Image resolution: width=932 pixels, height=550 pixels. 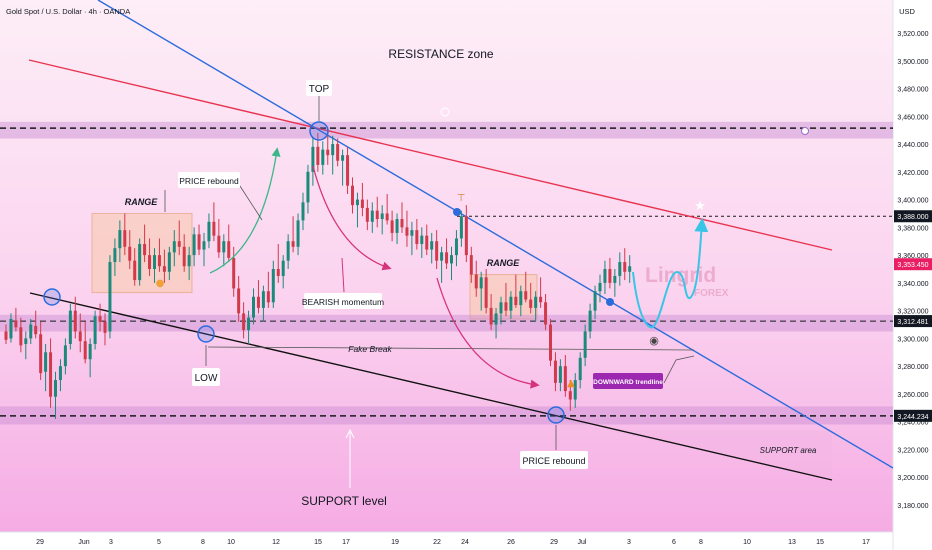 I want to click on x-tick-label: 5, so click(x=159, y=542).